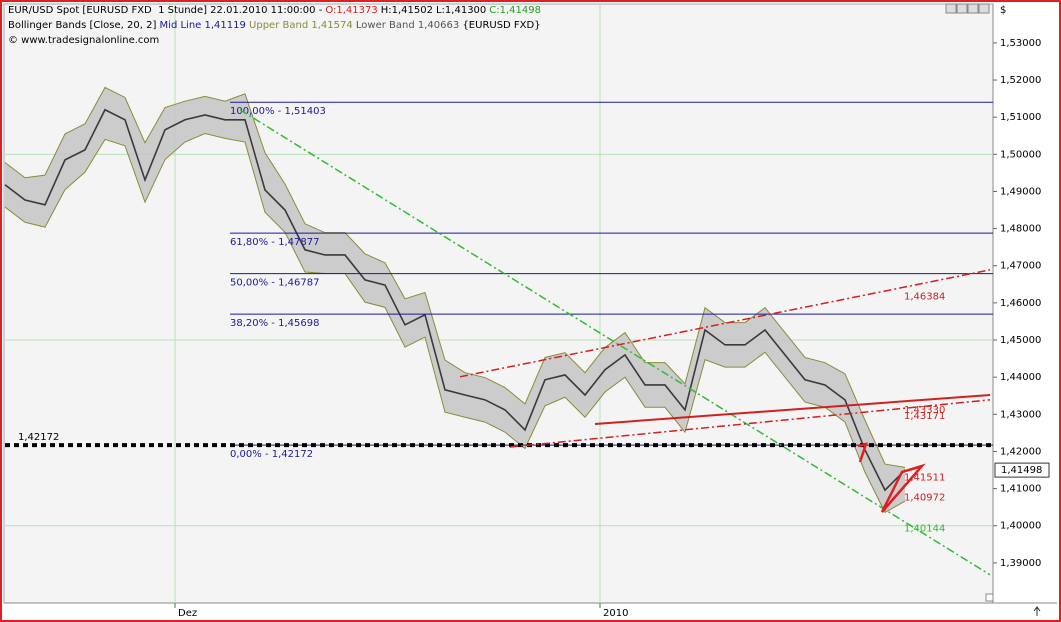 The image size is (1061, 622). I want to click on ohlc-value: C:1,41498, so click(515, 10).